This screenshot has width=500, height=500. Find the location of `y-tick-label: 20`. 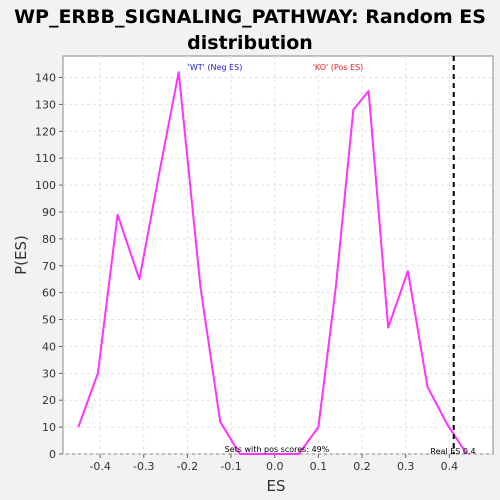

y-tick-label: 20 is located at coordinates (49, 400).